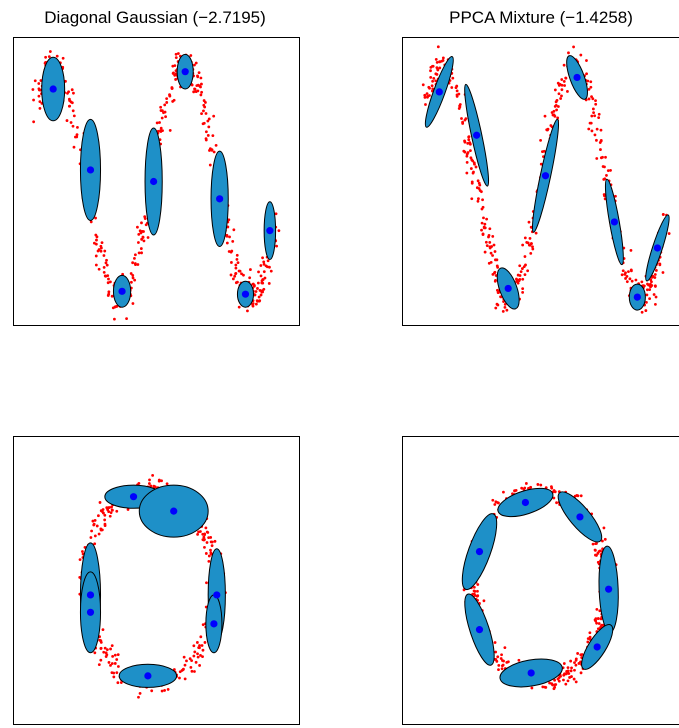 The image size is (679, 728). What do you see at coordinates (155, 17) in the screenshot?
I see `chart-title-left: Diagonal Gaussian (−2.7195)` at bounding box center [155, 17].